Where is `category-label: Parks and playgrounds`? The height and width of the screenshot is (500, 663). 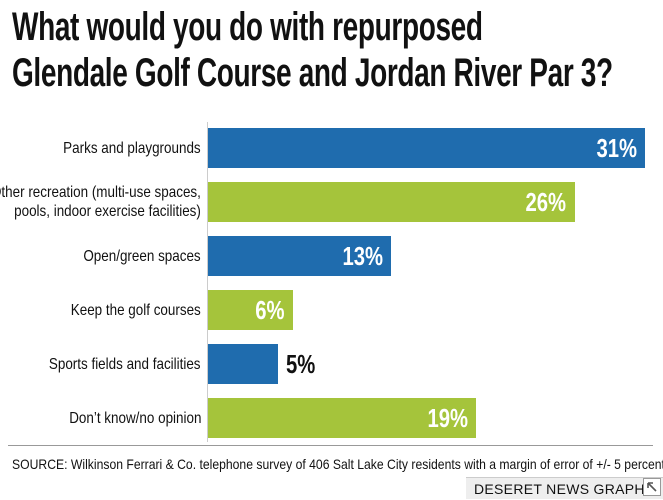
category-label: Parks and playgrounds is located at coordinates (132, 148).